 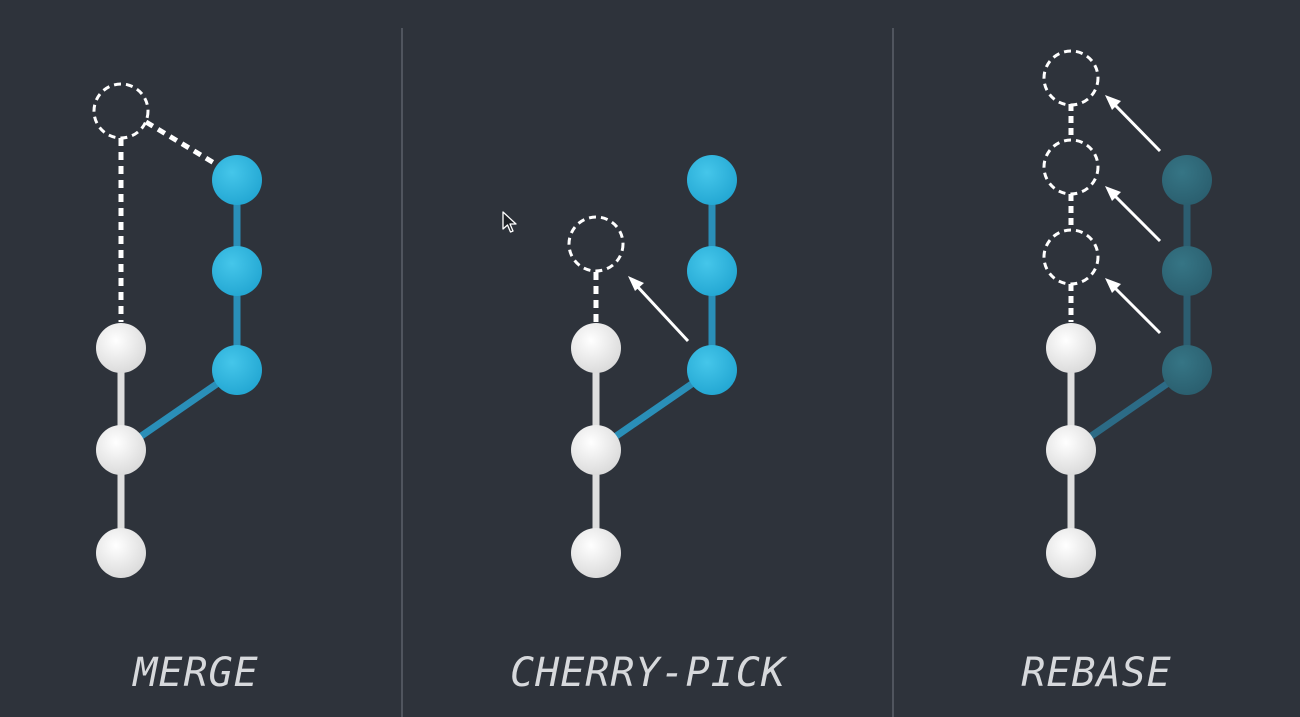 What do you see at coordinates (659, 309) in the screenshot?
I see `cherry-pick-arrow` at bounding box center [659, 309].